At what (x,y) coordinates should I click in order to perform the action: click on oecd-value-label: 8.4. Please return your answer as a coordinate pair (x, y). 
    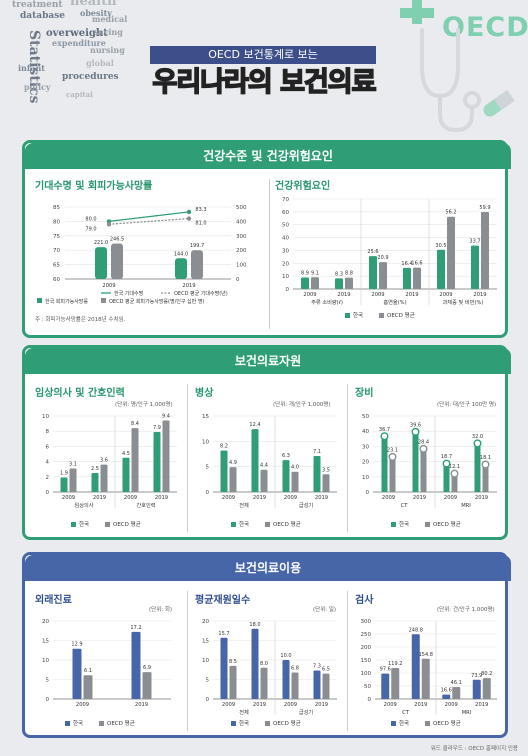
    Looking at the image, I should click on (135, 424).